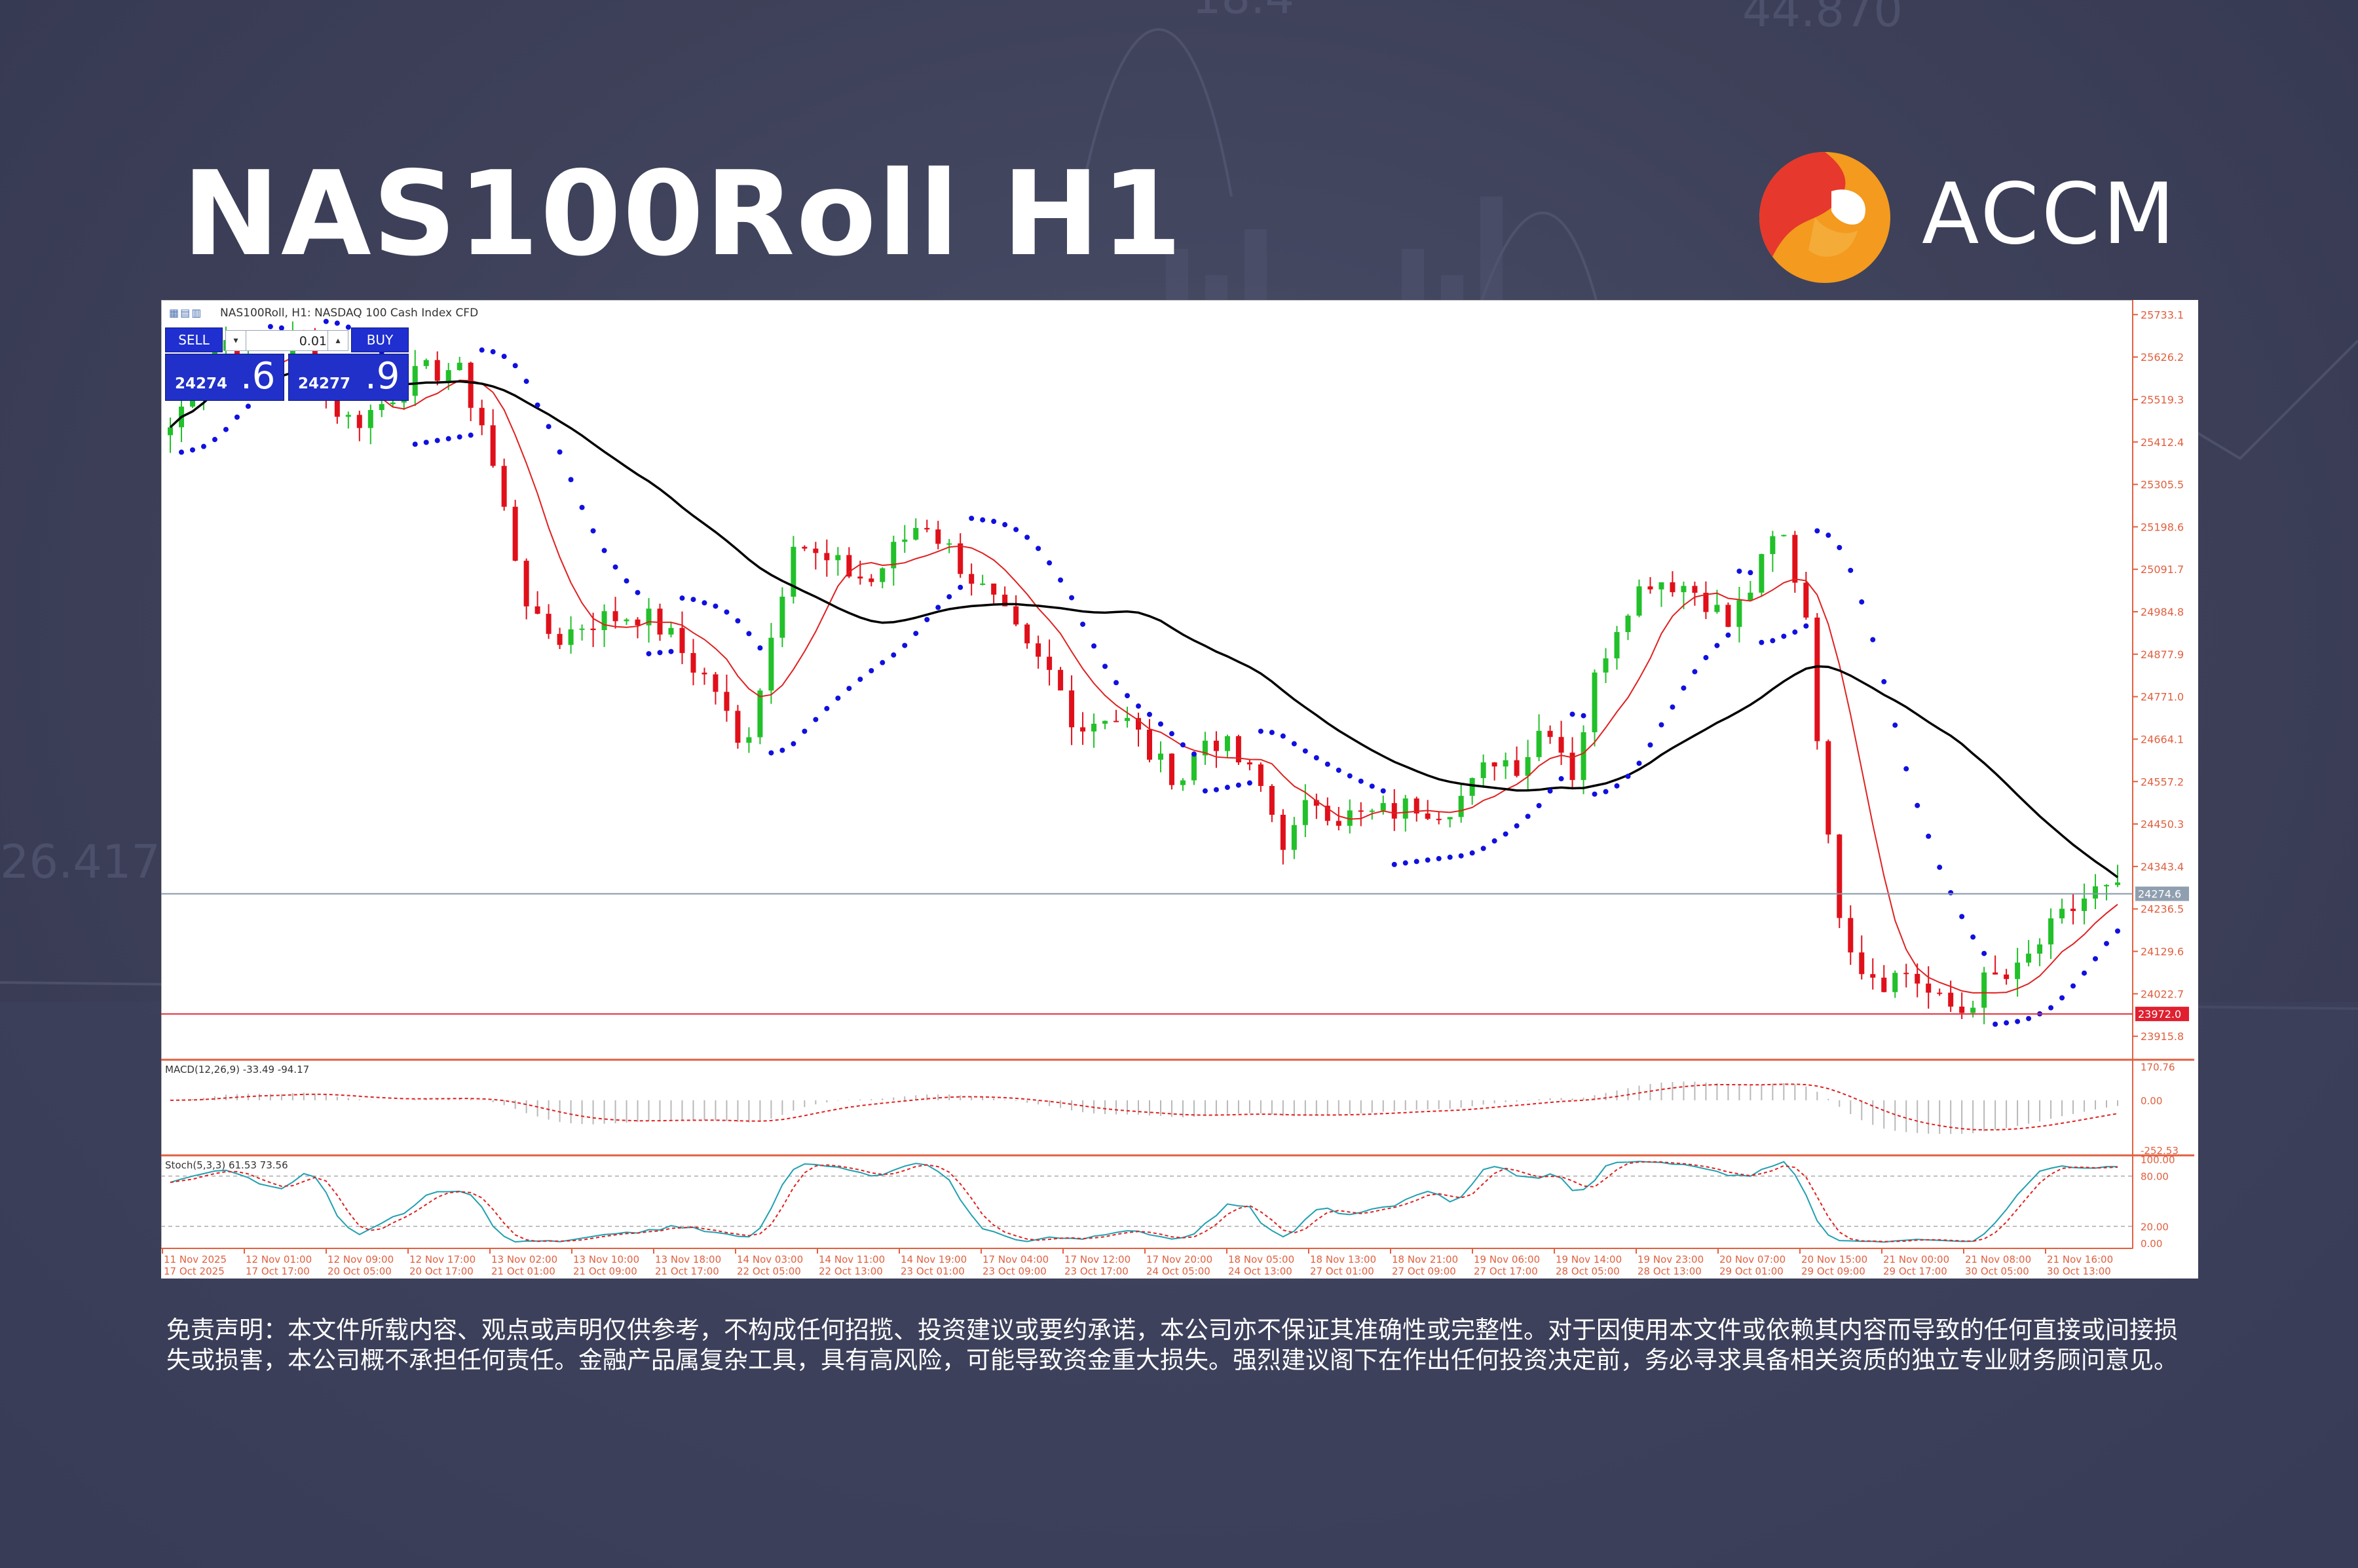  What do you see at coordinates (2050, 214) in the screenshot?
I see `brand-name: ACCM` at bounding box center [2050, 214].